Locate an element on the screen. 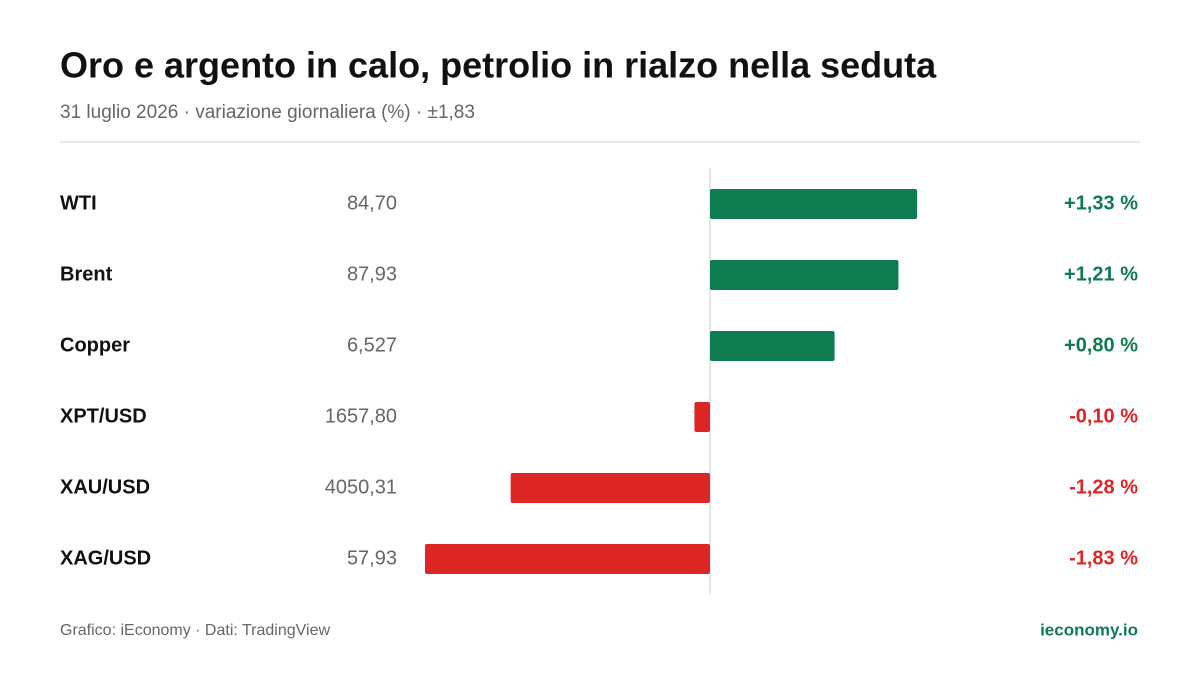 Image resolution: width=1200 pixels, height=675 pixels. site-link: ieconomy.io is located at coordinates (1089, 629).